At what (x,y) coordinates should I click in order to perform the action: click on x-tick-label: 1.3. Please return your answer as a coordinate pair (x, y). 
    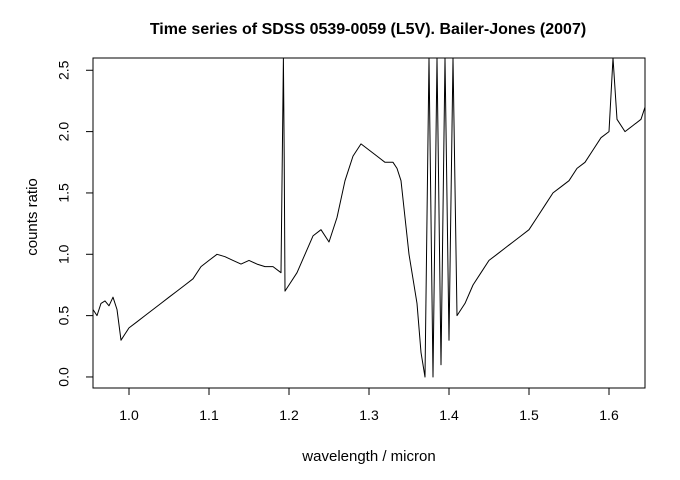
    Looking at the image, I should click on (369, 415).